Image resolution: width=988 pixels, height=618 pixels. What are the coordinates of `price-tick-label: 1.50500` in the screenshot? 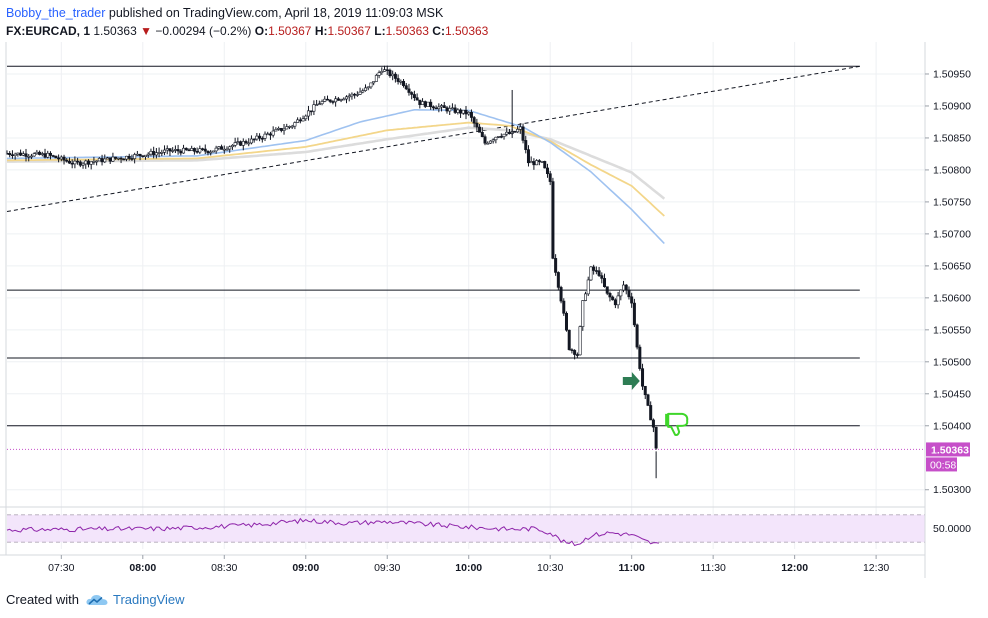 It's located at (952, 362).